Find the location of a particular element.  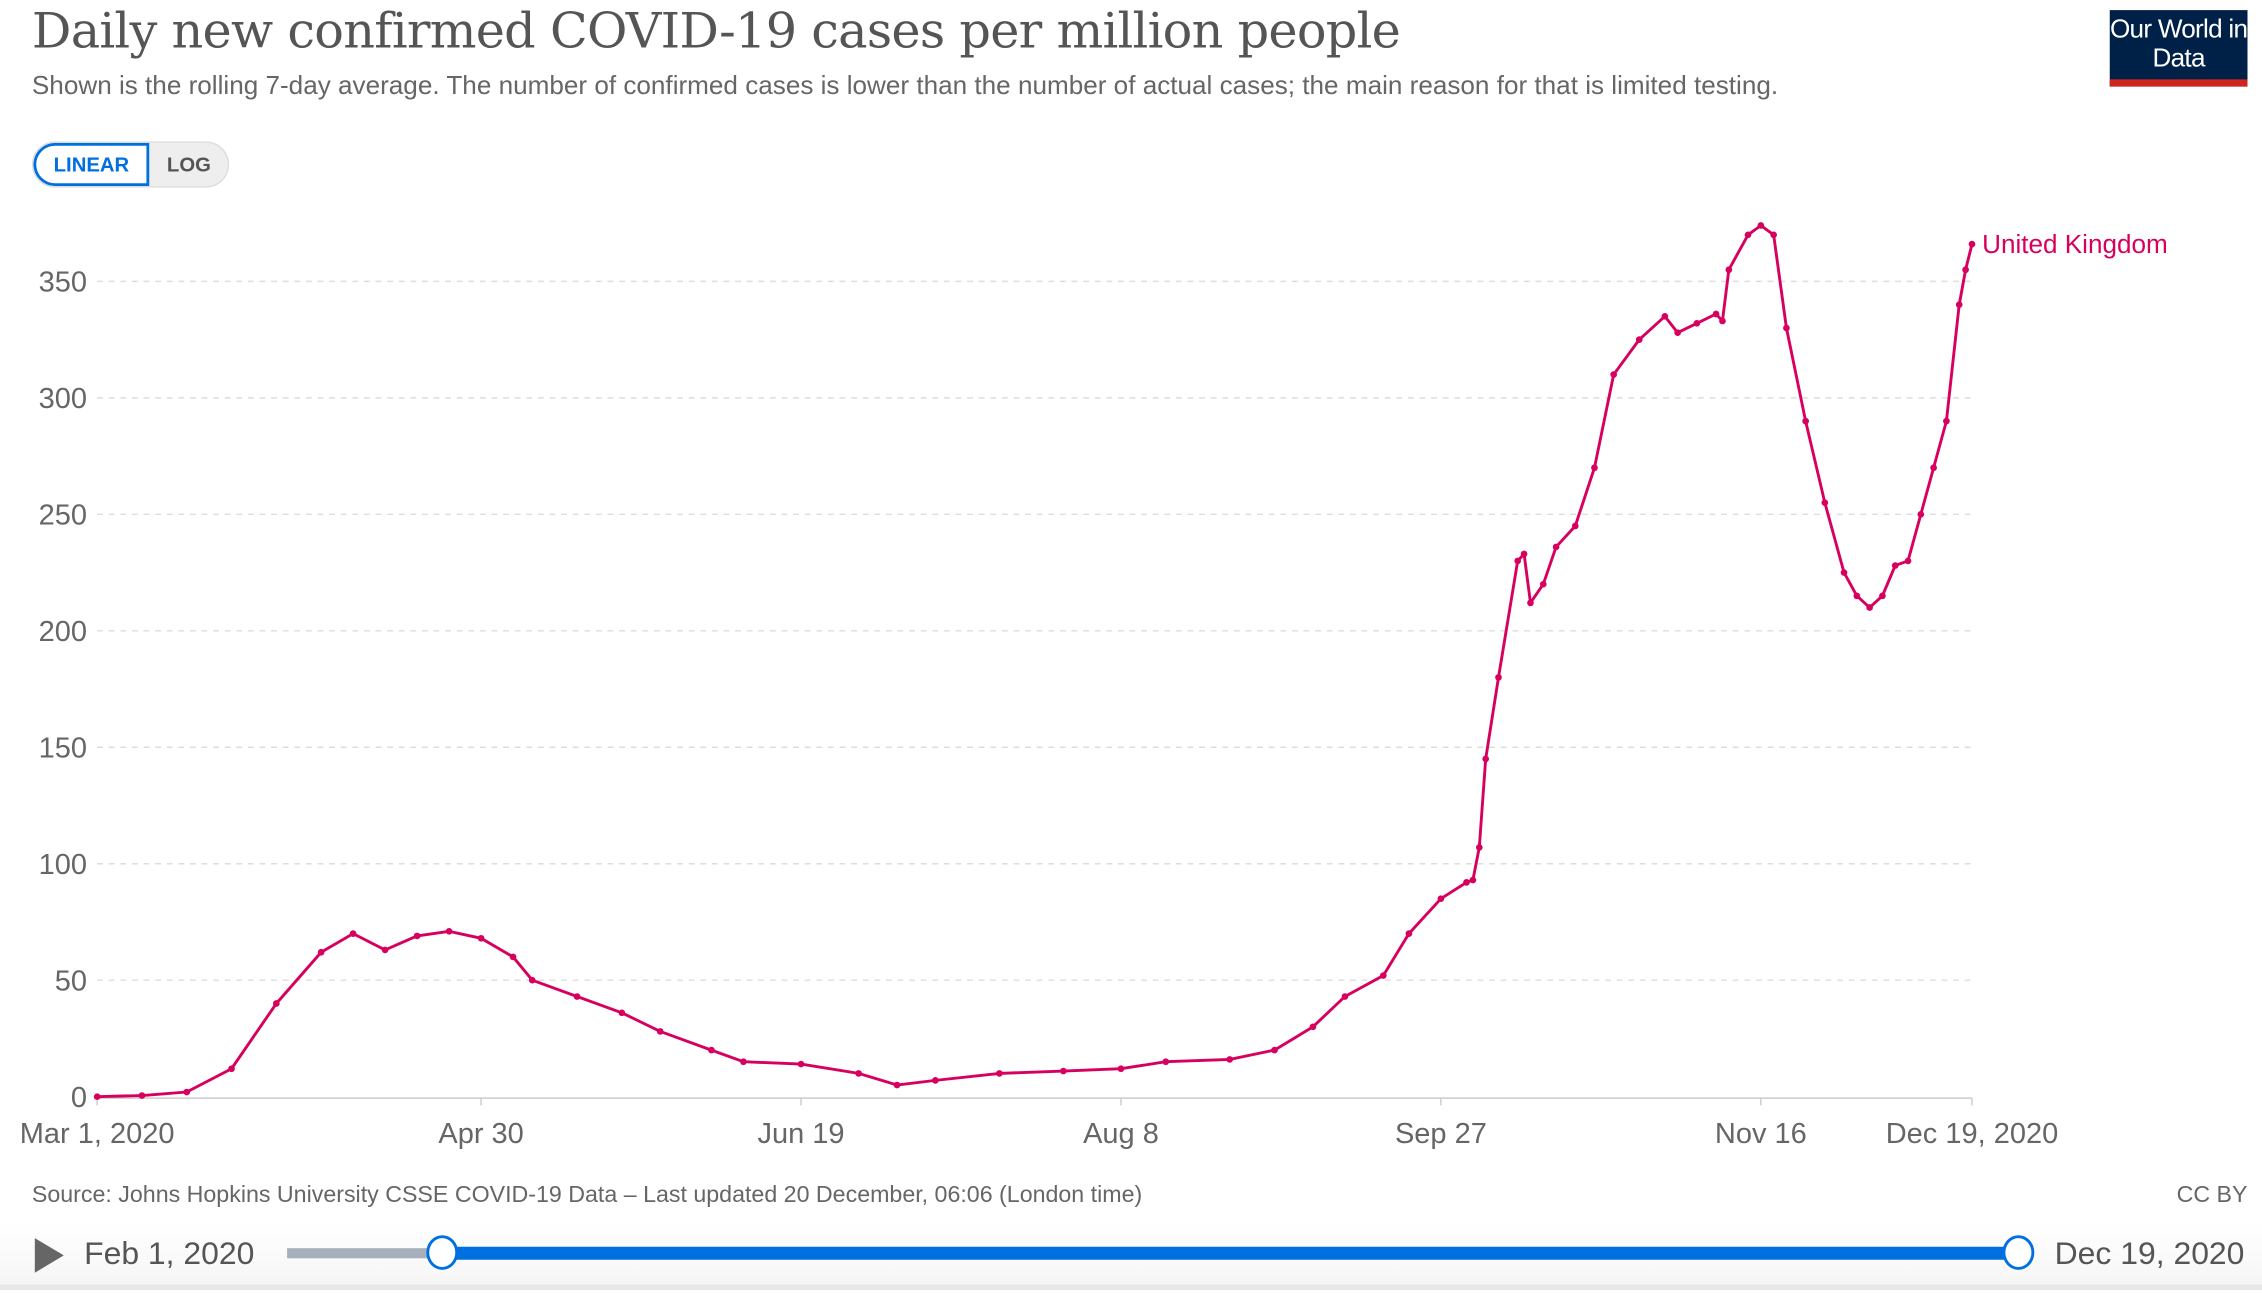

y-tick-label: 0 is located at coordinates (79, 1098).